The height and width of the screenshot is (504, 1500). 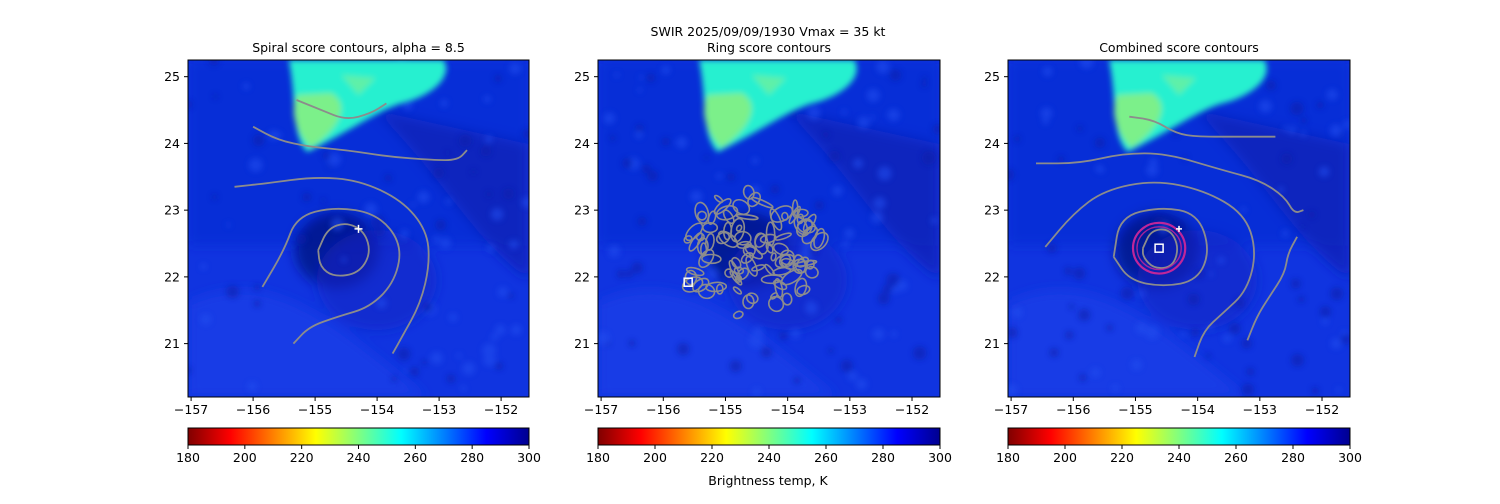 I want to click on panel-title: Ring score contours, so click(x=769, y=47).